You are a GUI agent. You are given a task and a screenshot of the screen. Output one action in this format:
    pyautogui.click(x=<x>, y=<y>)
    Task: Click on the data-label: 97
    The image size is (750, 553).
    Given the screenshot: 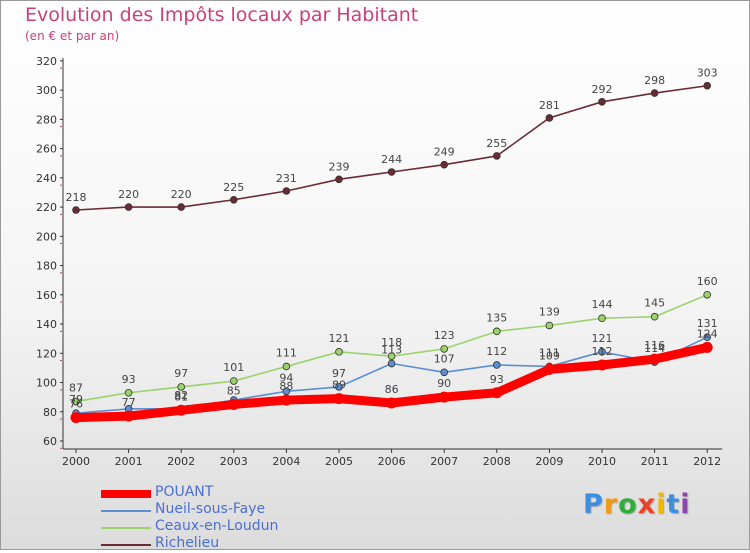 What is the action you would take?
    pyautogui.click(x=339, y=373)
    